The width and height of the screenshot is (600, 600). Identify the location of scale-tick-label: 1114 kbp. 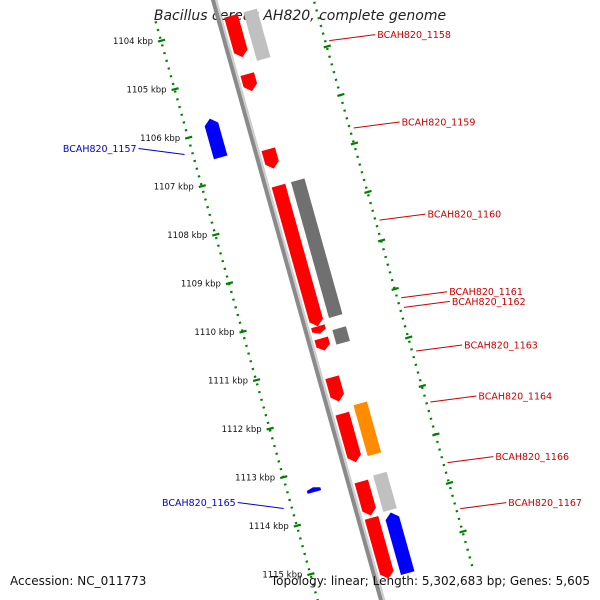
(269, 527).